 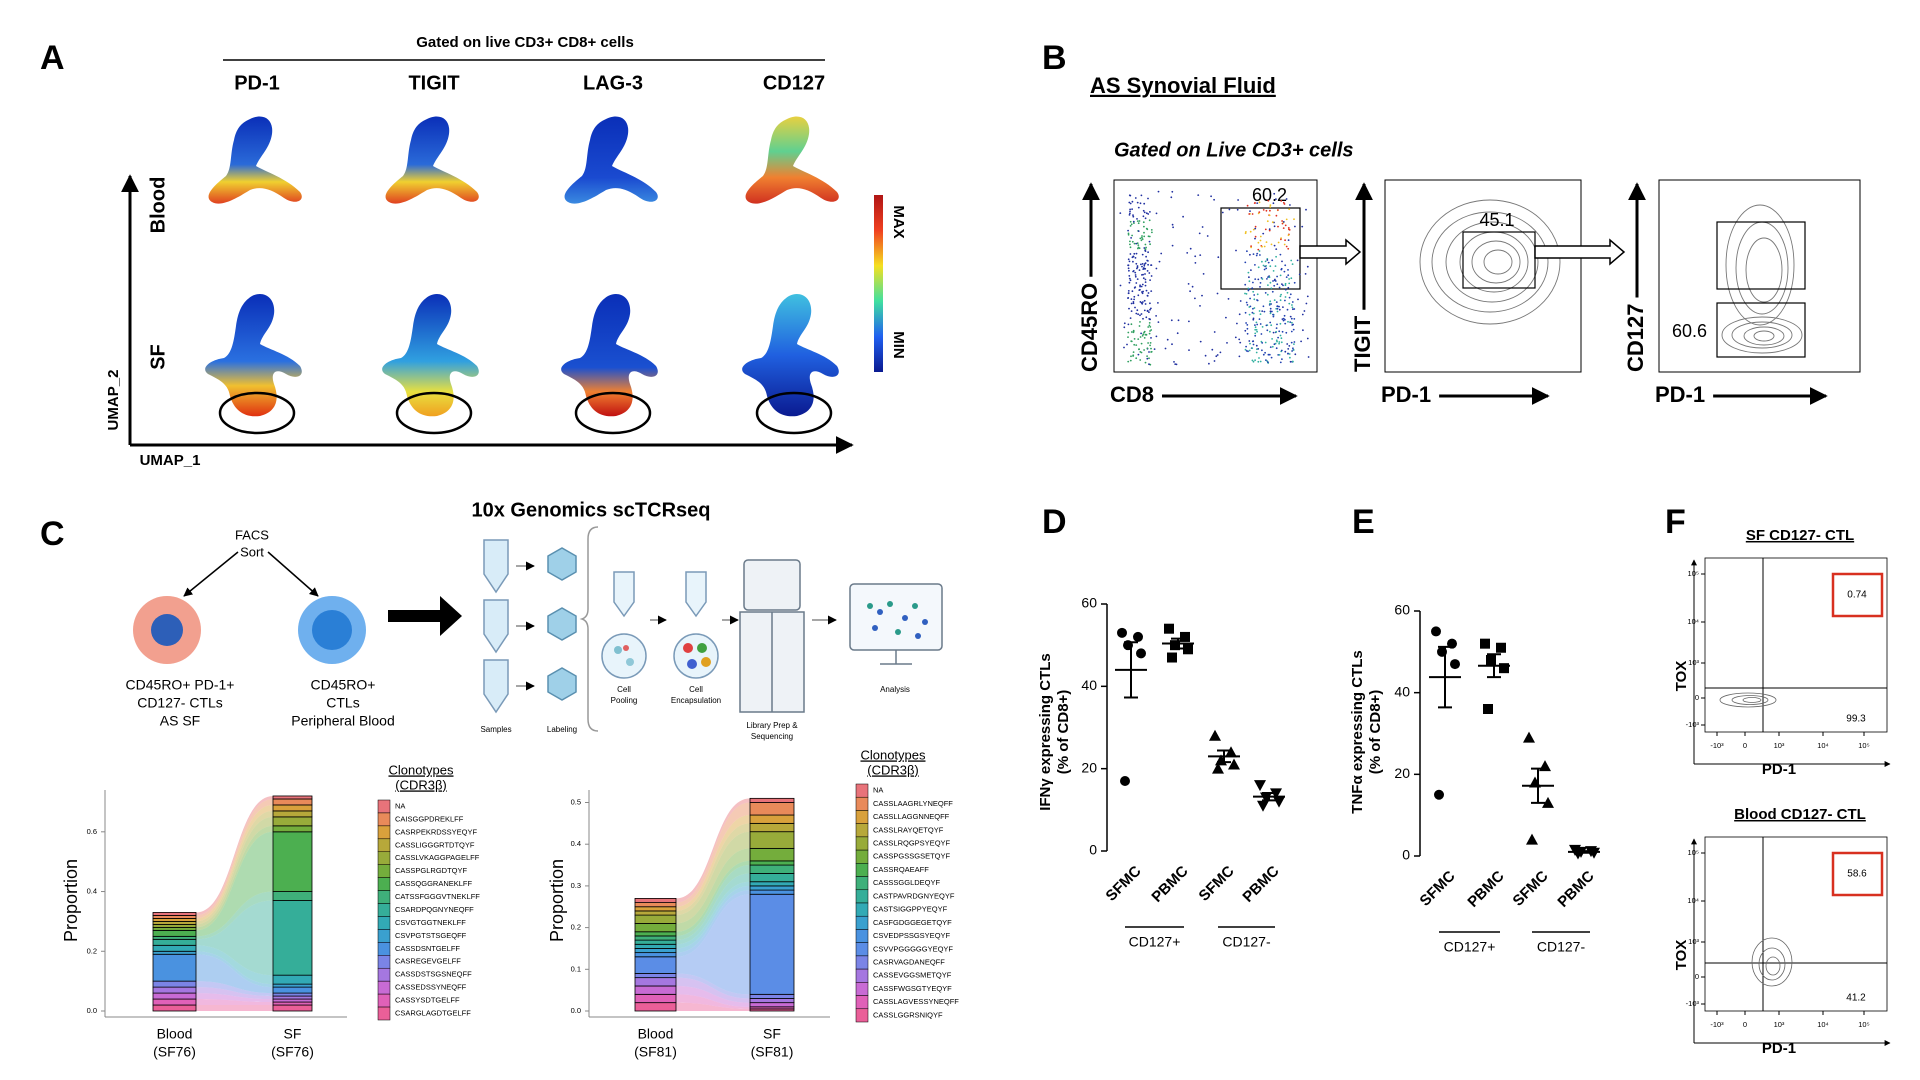 What do you see at coordinates (437, 896) in the screenshot?
I see `legend-label: CATSSFGGGVTNEKLFF` at bounding box center [437, 896].